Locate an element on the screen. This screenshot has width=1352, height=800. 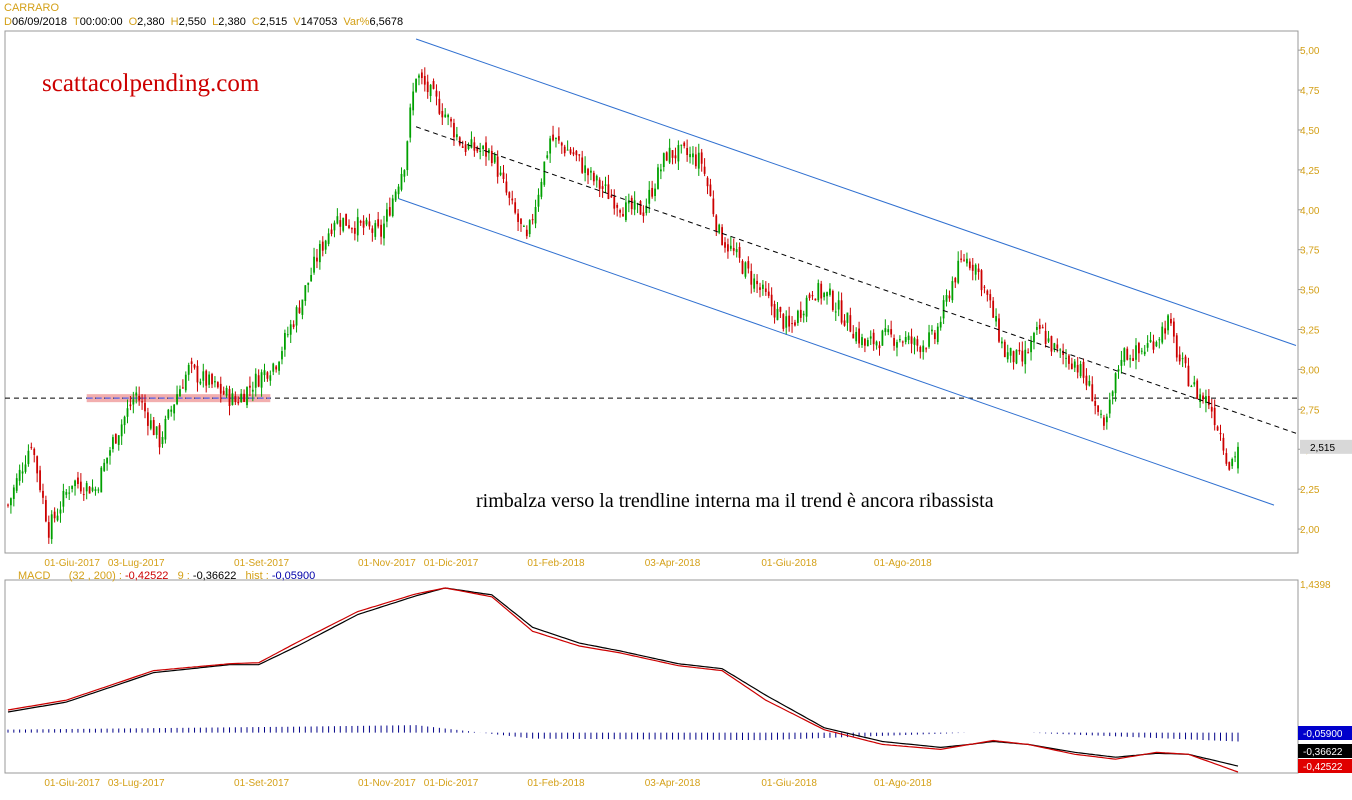
ohlc-label: T is located at coordinates (76, 22).